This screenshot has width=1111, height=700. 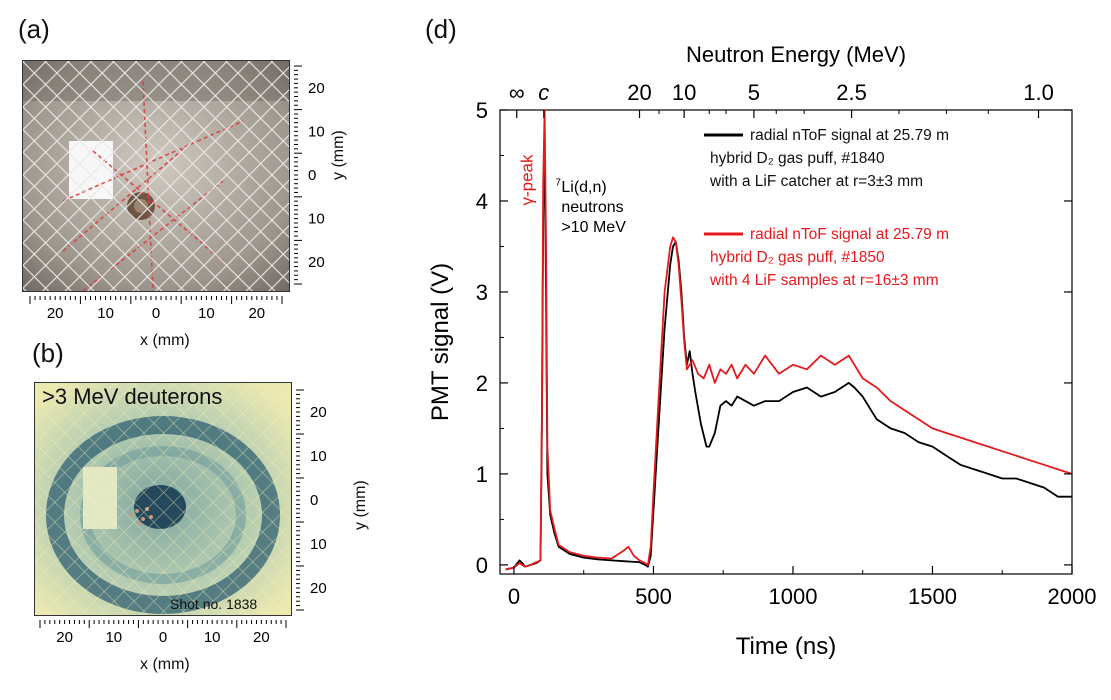 What do you see at coordinates (441, 29) in the screenshot?
I see `panel-d-label: (d)` at bounding box center [441, 29].